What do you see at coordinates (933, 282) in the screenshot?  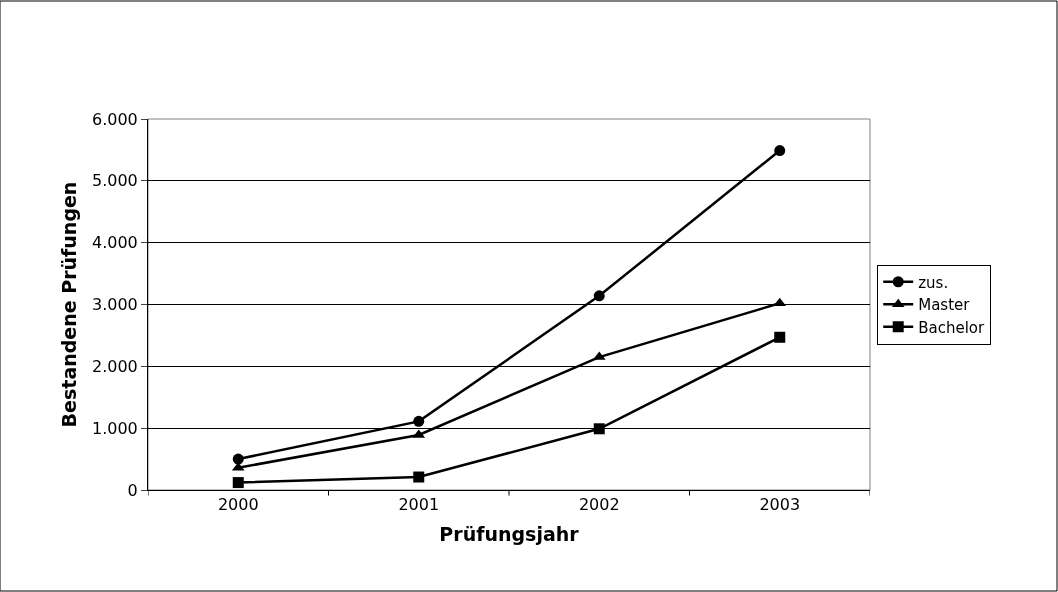 I see `legend-label: zus.` at bounding box center [933, 282].